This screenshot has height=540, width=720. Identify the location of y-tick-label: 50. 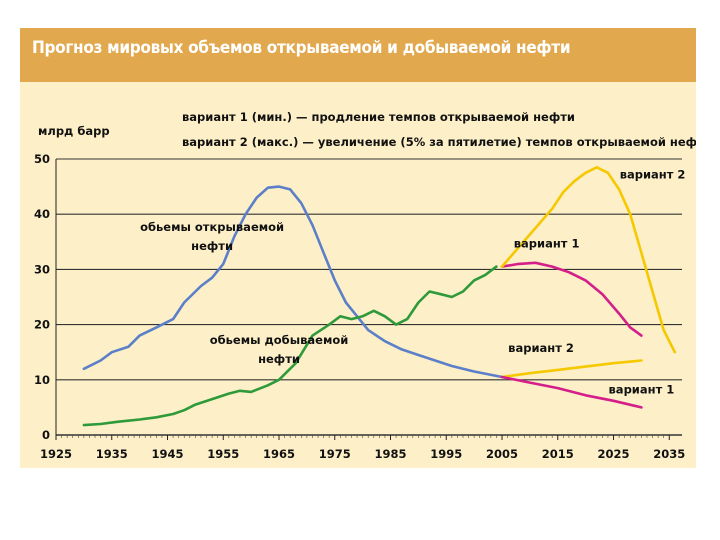
(42, 159).